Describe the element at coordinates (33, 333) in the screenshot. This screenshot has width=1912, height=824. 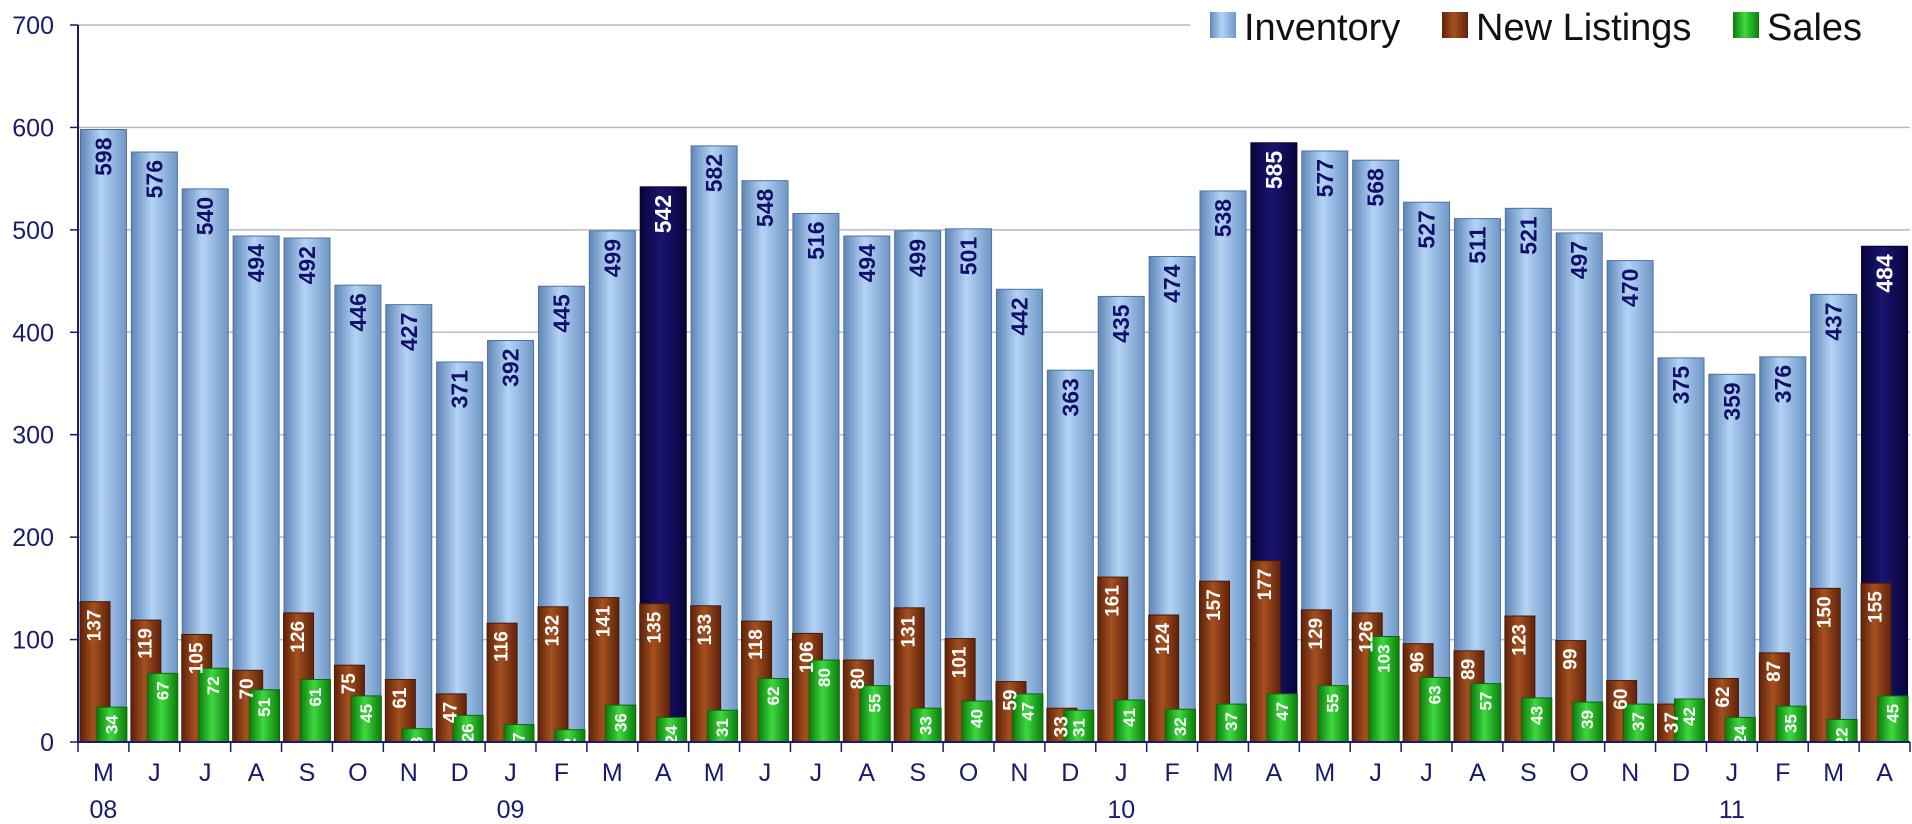
I see `y-tick-label: 400` at that location.